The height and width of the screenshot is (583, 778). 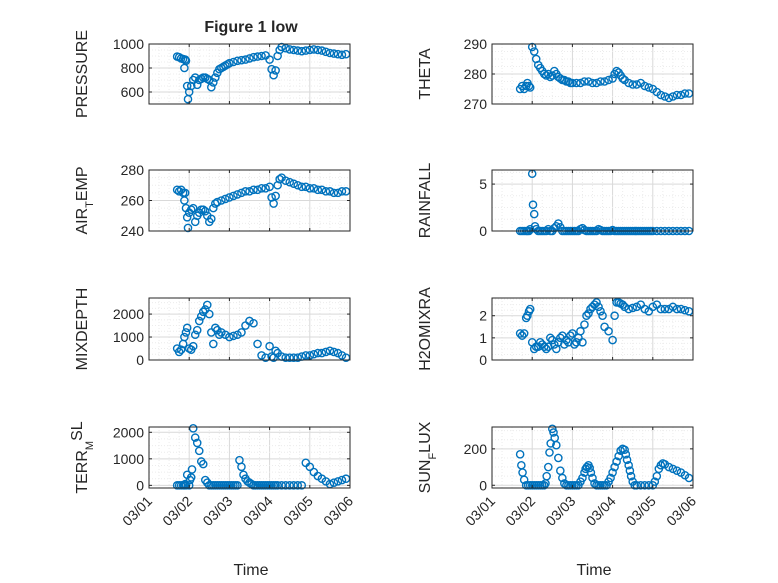 What do you see at coordinates (592, 457) in the screenshot?
I see `grid` at bounding box center [592, 457].